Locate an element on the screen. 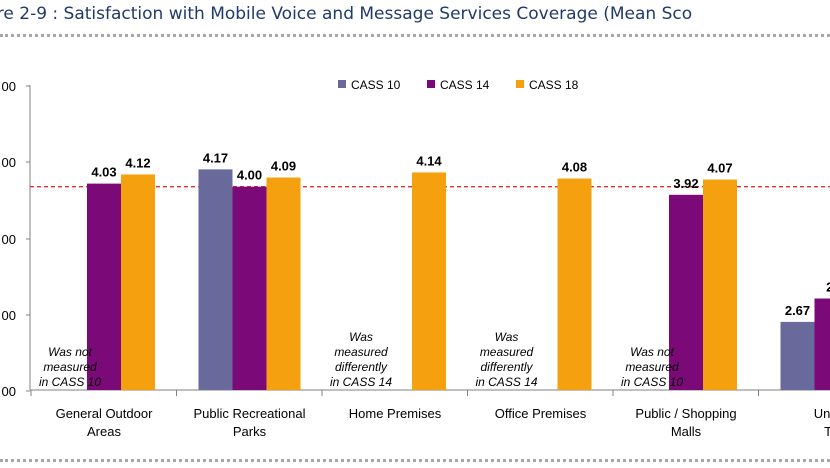  category-label: Under is located at coordinates (822, 413).